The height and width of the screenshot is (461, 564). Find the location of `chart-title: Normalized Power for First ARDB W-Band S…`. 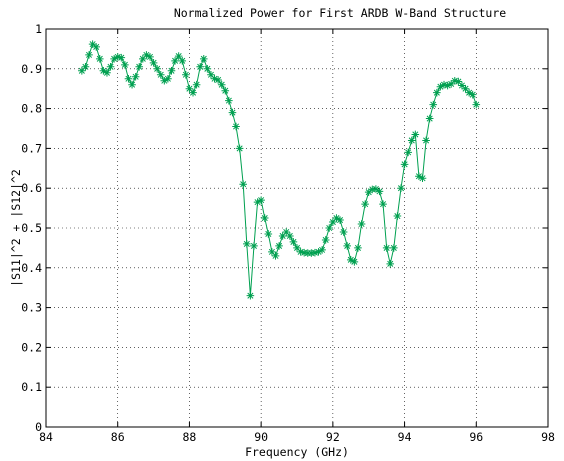

chart-title: Normalized Power for First ARDB W-Band S… is located at coordinates (340, 13).